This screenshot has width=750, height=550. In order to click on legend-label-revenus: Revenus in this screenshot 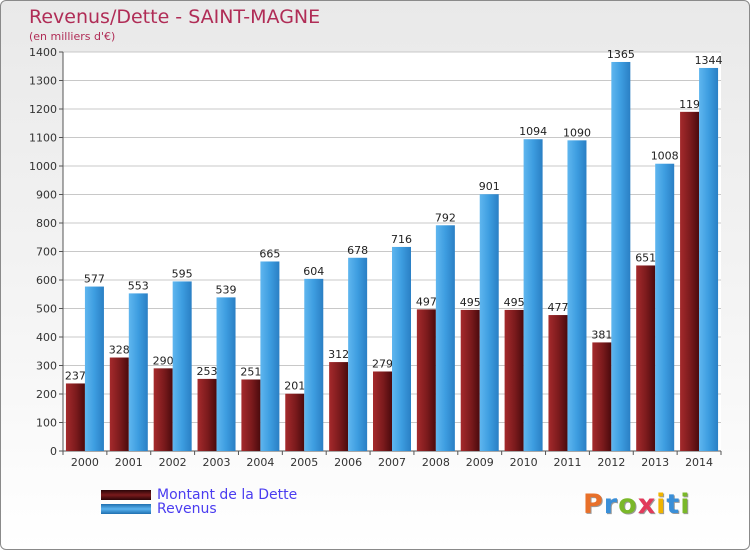, I will do `click(187, 509)`.